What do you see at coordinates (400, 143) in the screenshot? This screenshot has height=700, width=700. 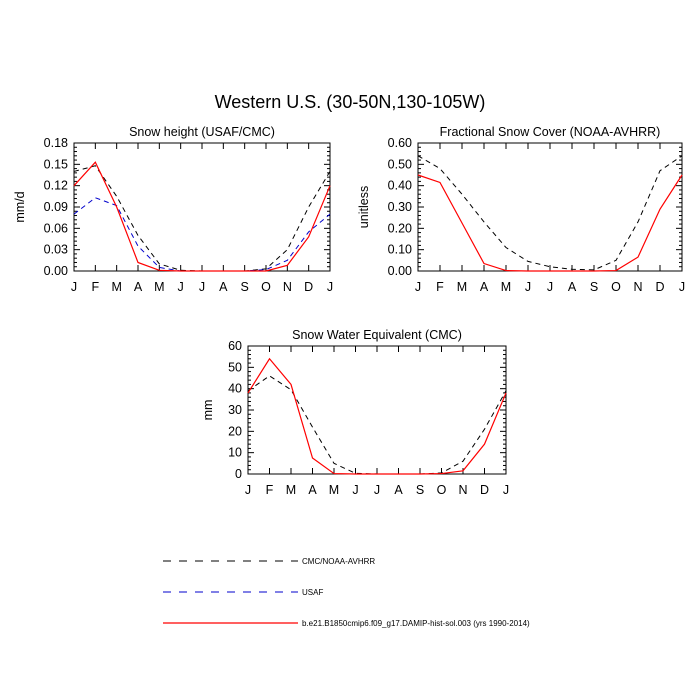 I see `y-tick-label: 0.60` at bounding box center [400, 143].